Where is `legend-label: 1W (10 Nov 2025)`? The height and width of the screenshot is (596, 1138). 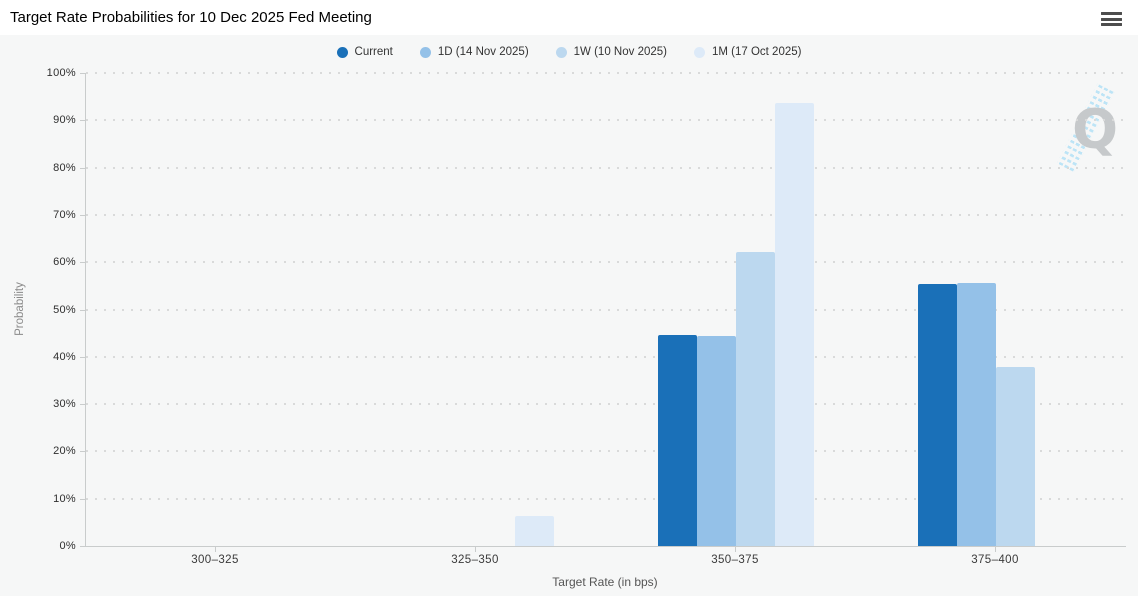 legend-label: 1W (10 Nov 2025) is located at coordinates (620, 52).